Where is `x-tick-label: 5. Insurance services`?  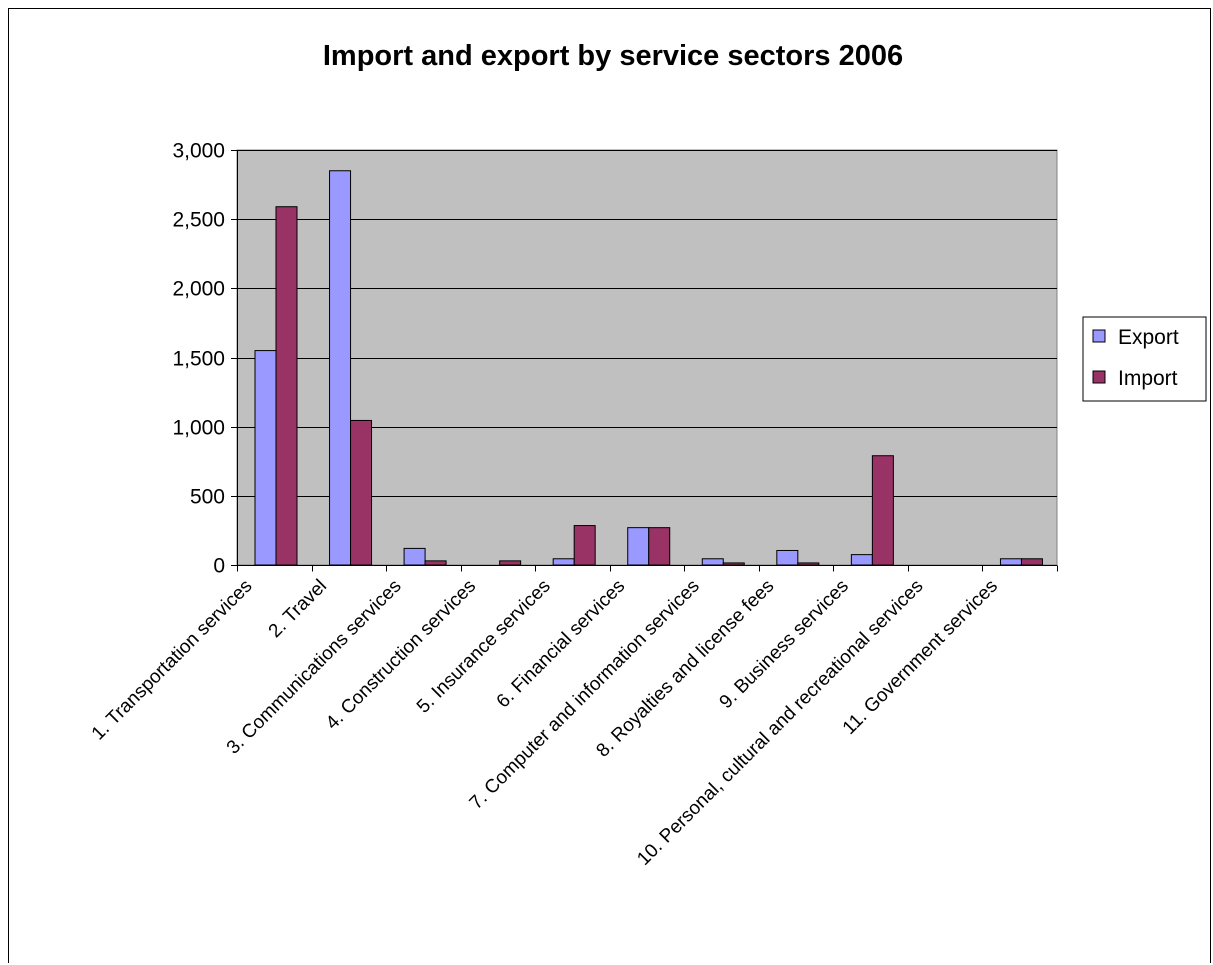 x-tick-label: 5. Insurance services is located at coordinates (484, 647).